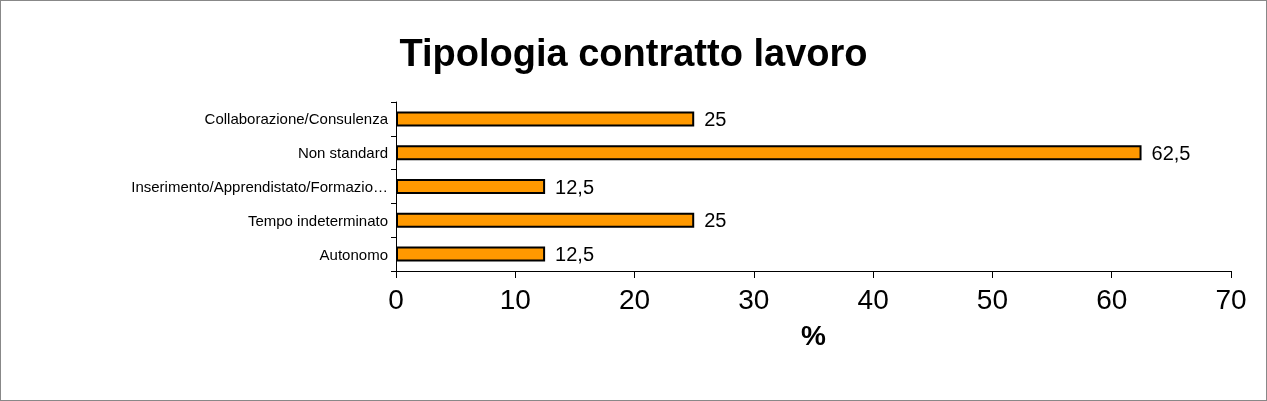 The width and height of the screenshot is (1267, 401). I want to click on y-tick-label: Autonomo, so click(353, 254).